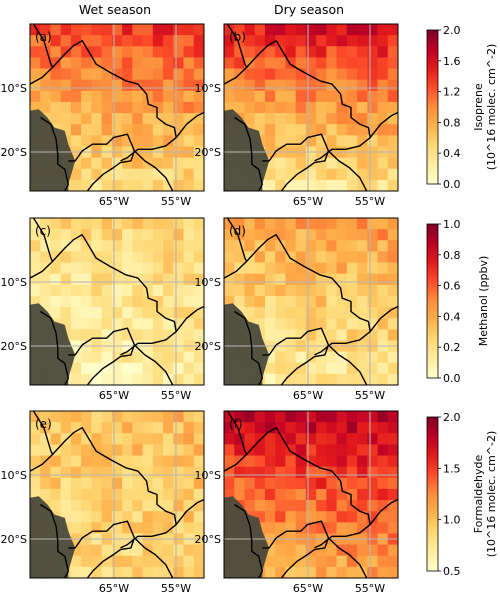 The height and width of the screenshot is (609, 500). I want to click on lat-tick-label: 10°S, so click(14, 88).